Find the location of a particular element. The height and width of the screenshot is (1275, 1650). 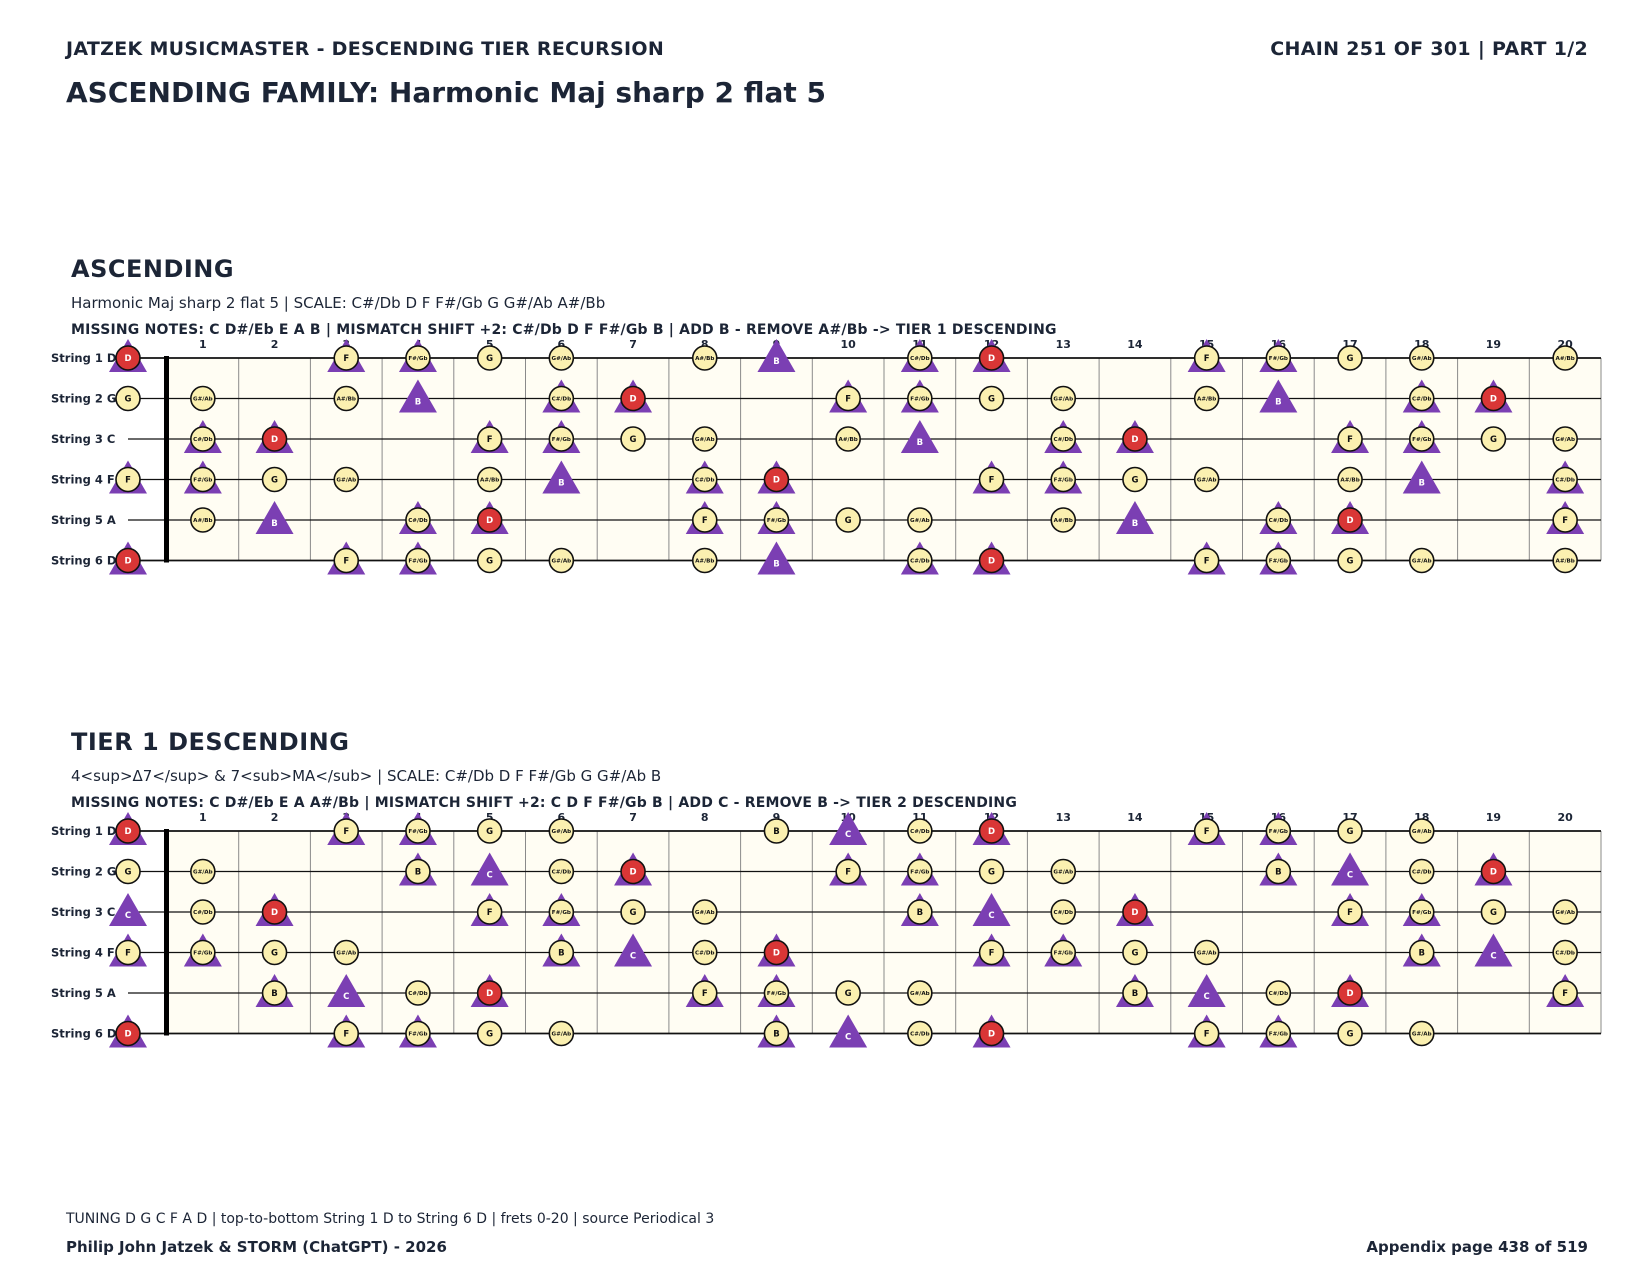

string-label: String 6 D is located at coordinates (83, 561).